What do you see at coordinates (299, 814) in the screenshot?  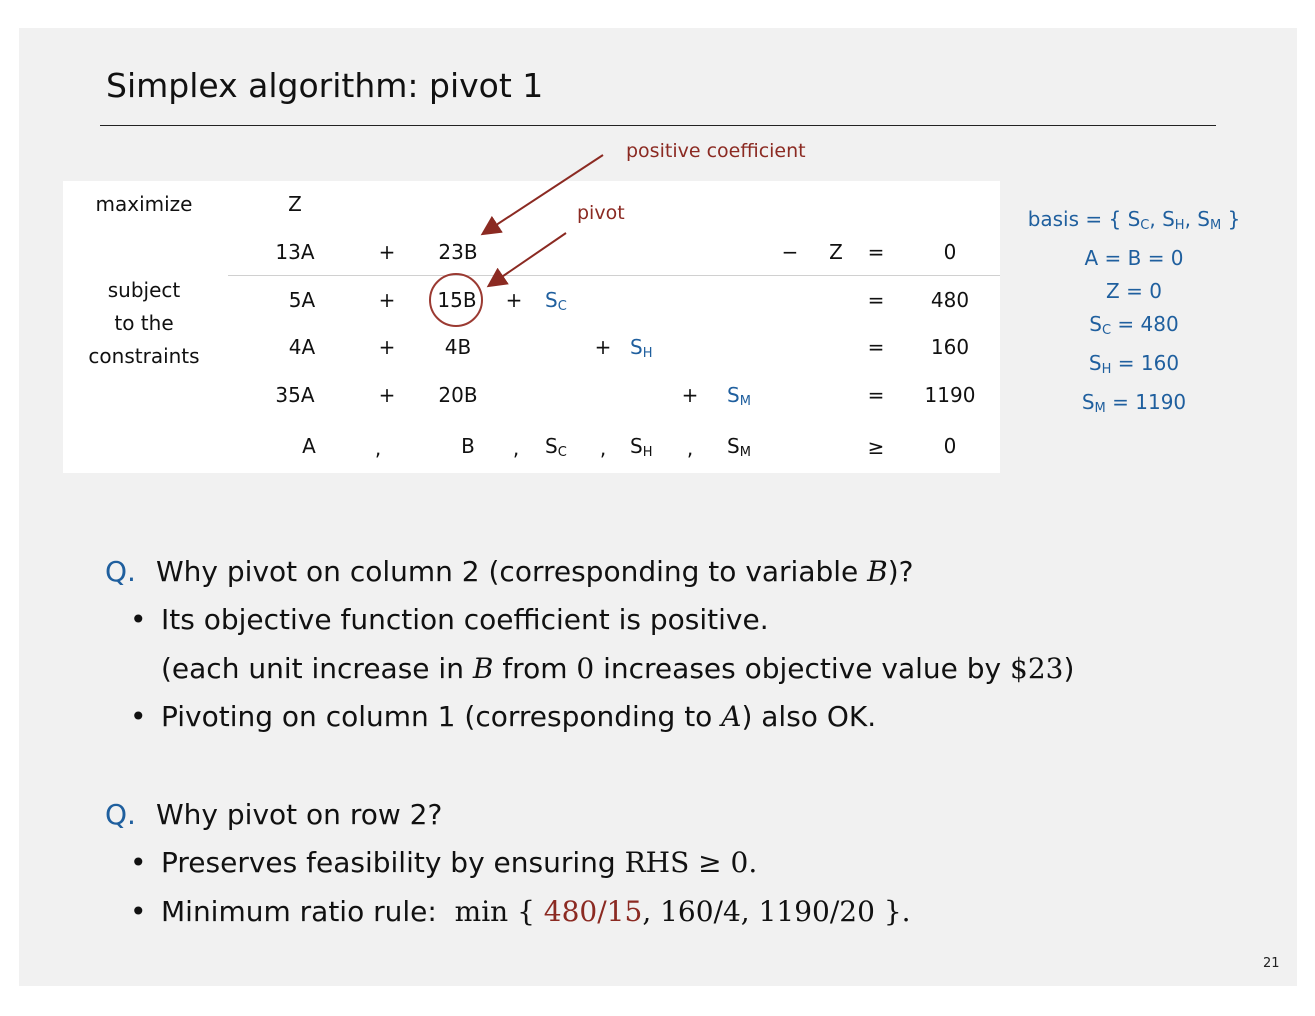 I see `q2-question: Why pivot on row 2?` at bounding box center [299, 814].